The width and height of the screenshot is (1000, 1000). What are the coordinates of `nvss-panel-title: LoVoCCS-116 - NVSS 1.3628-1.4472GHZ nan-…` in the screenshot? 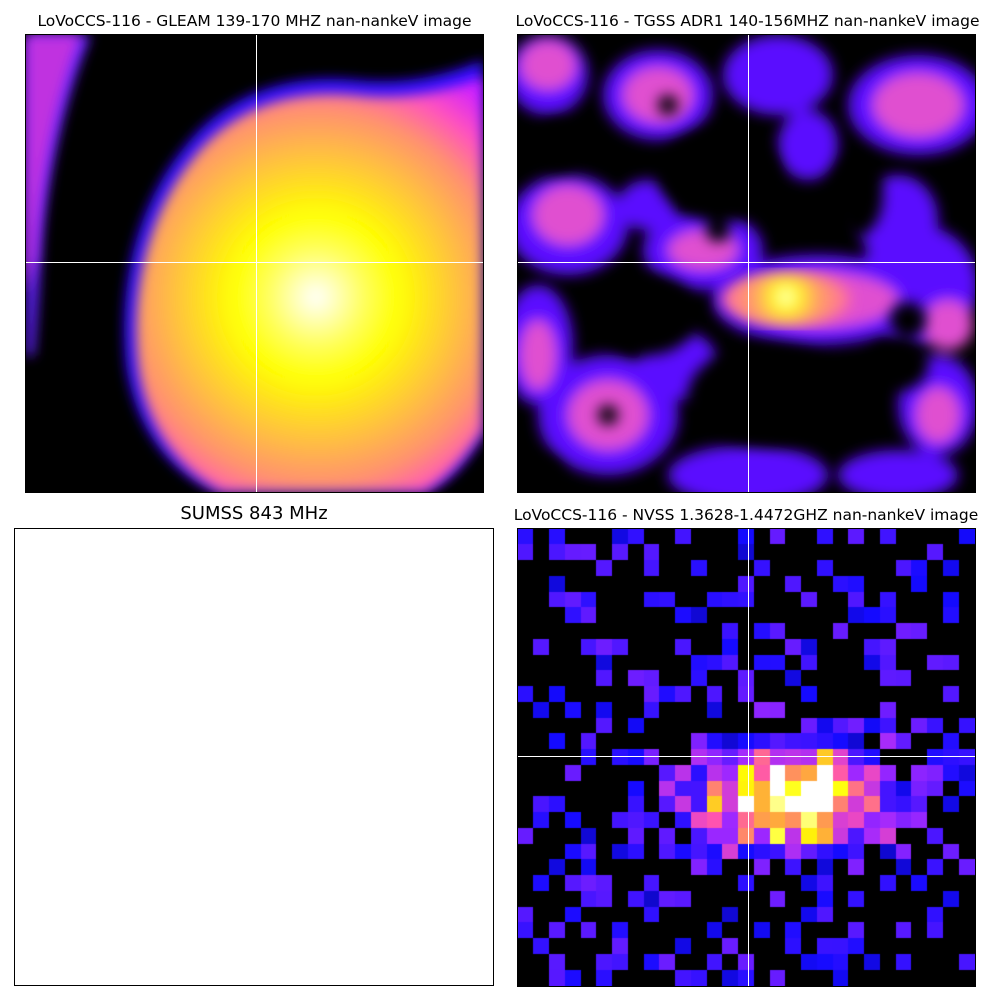 It's located at (746, 515).